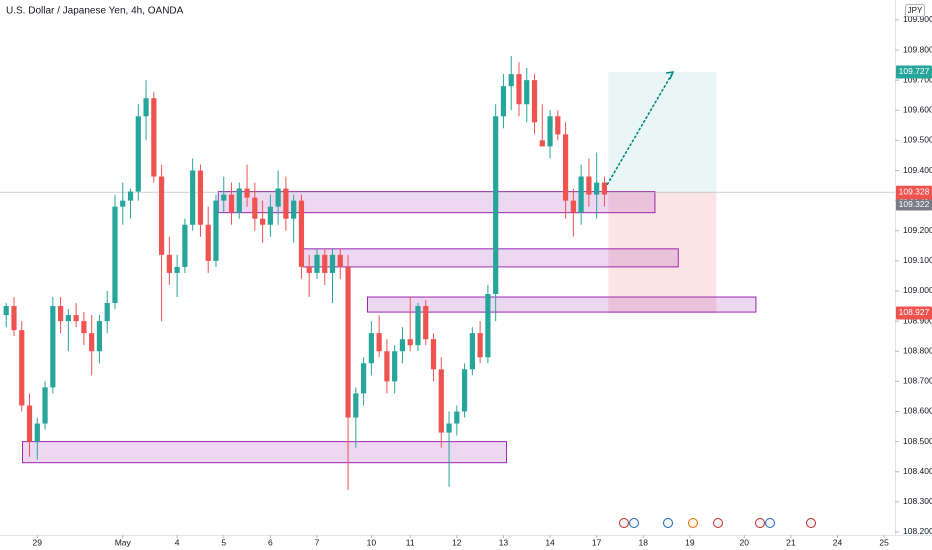  Describe the element at coordinates (917, 531) in the screenshot. I see `y-tick-label: 108.200` at that location.